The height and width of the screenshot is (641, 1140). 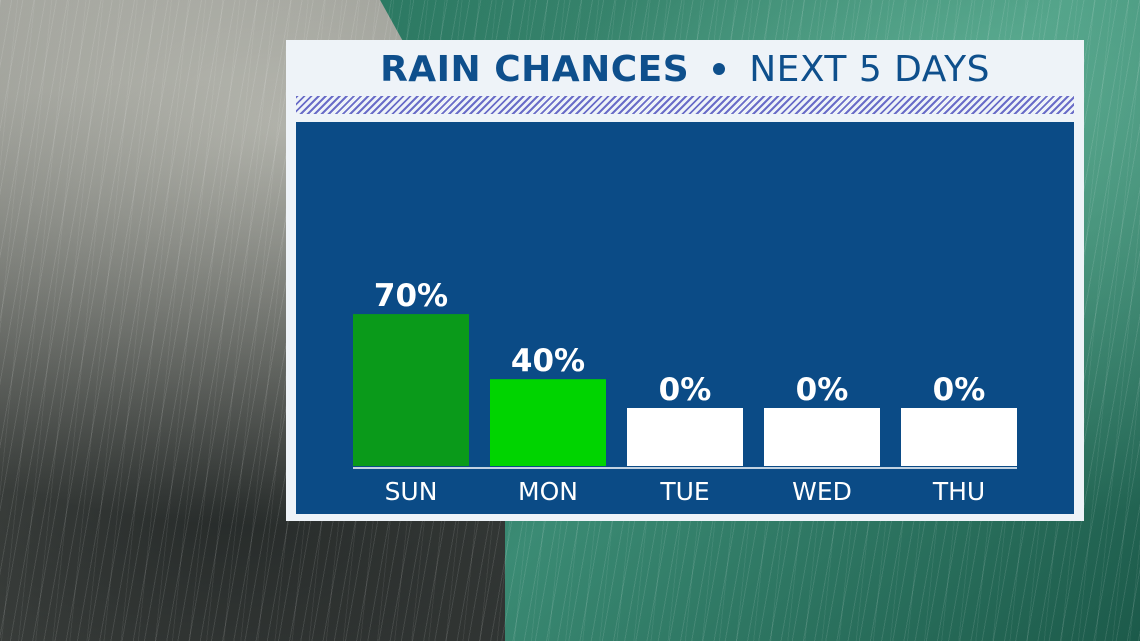 What do you see at coordinates (685, 437) in the screenshot?
I see `bar-tue` at bounding box center [685, 437].